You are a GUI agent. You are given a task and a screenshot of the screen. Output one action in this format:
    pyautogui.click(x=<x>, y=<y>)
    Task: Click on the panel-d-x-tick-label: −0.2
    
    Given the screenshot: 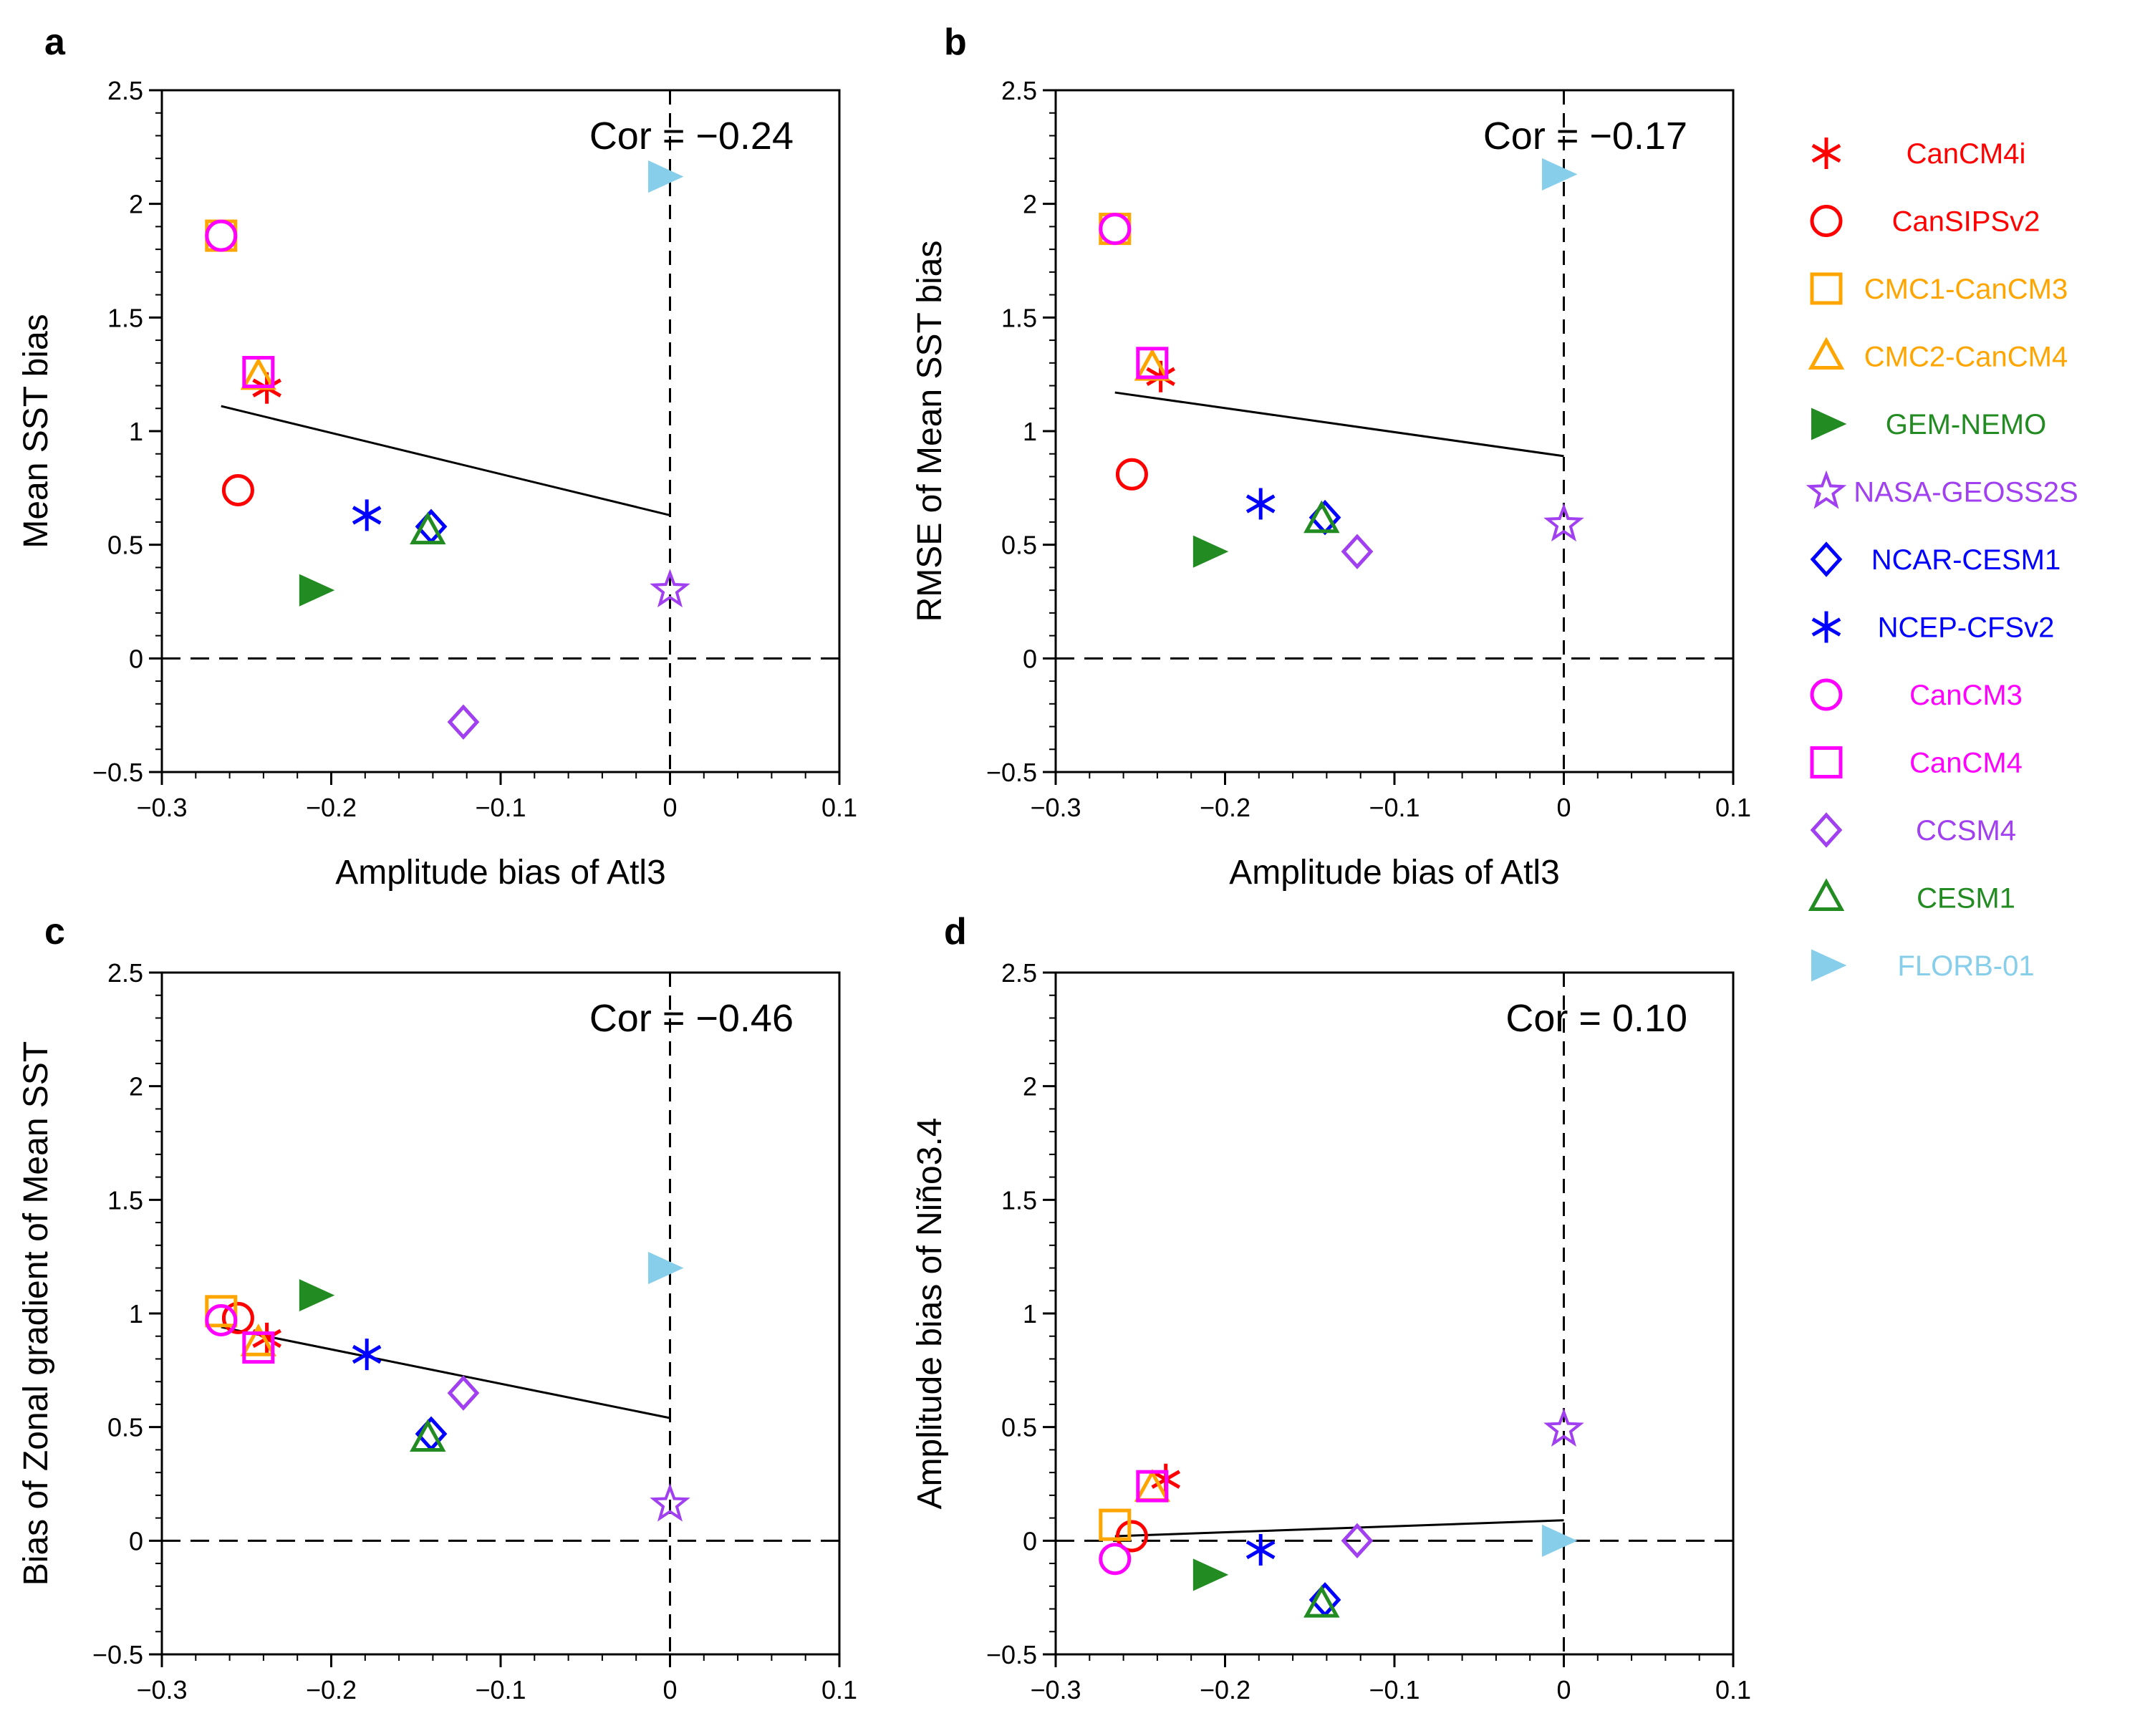 What is the action you would take?
    pyautogui.click(x=1225, y=1690)
    